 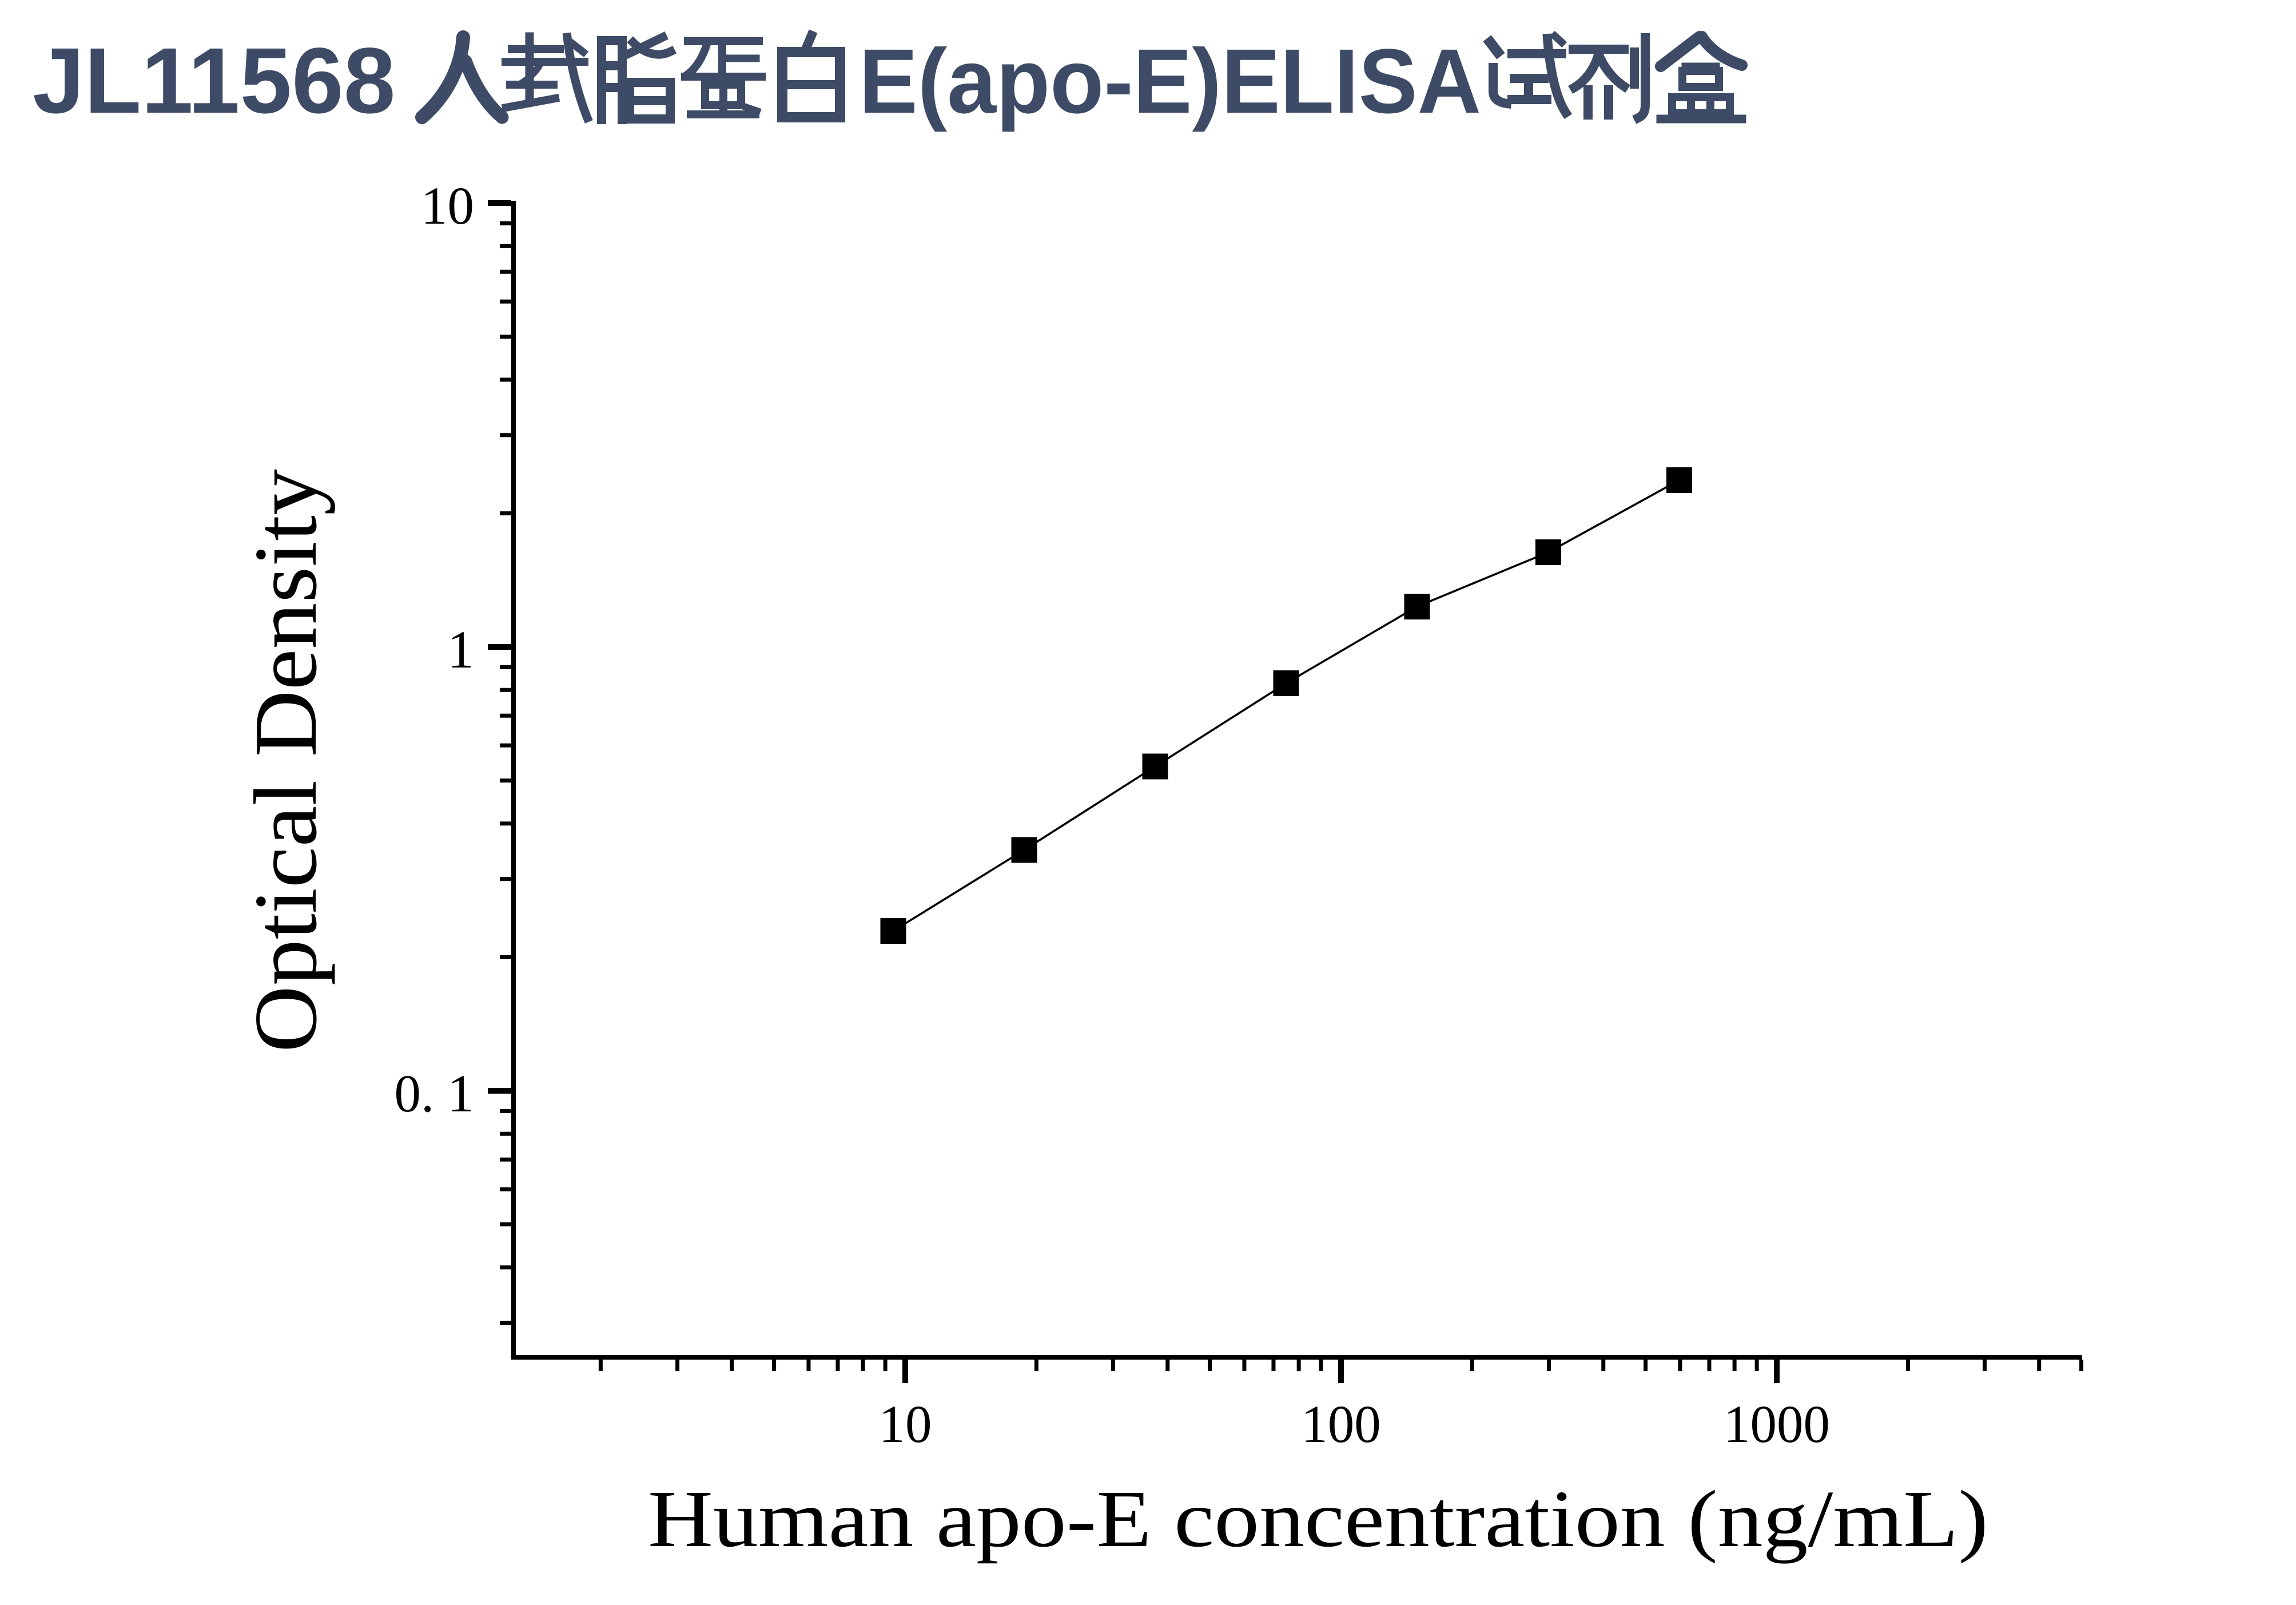 What do you see at coordinates (286, 760) in the screenshot?
I see `svg-text: Optical Density` at bounding box center [286, 760].